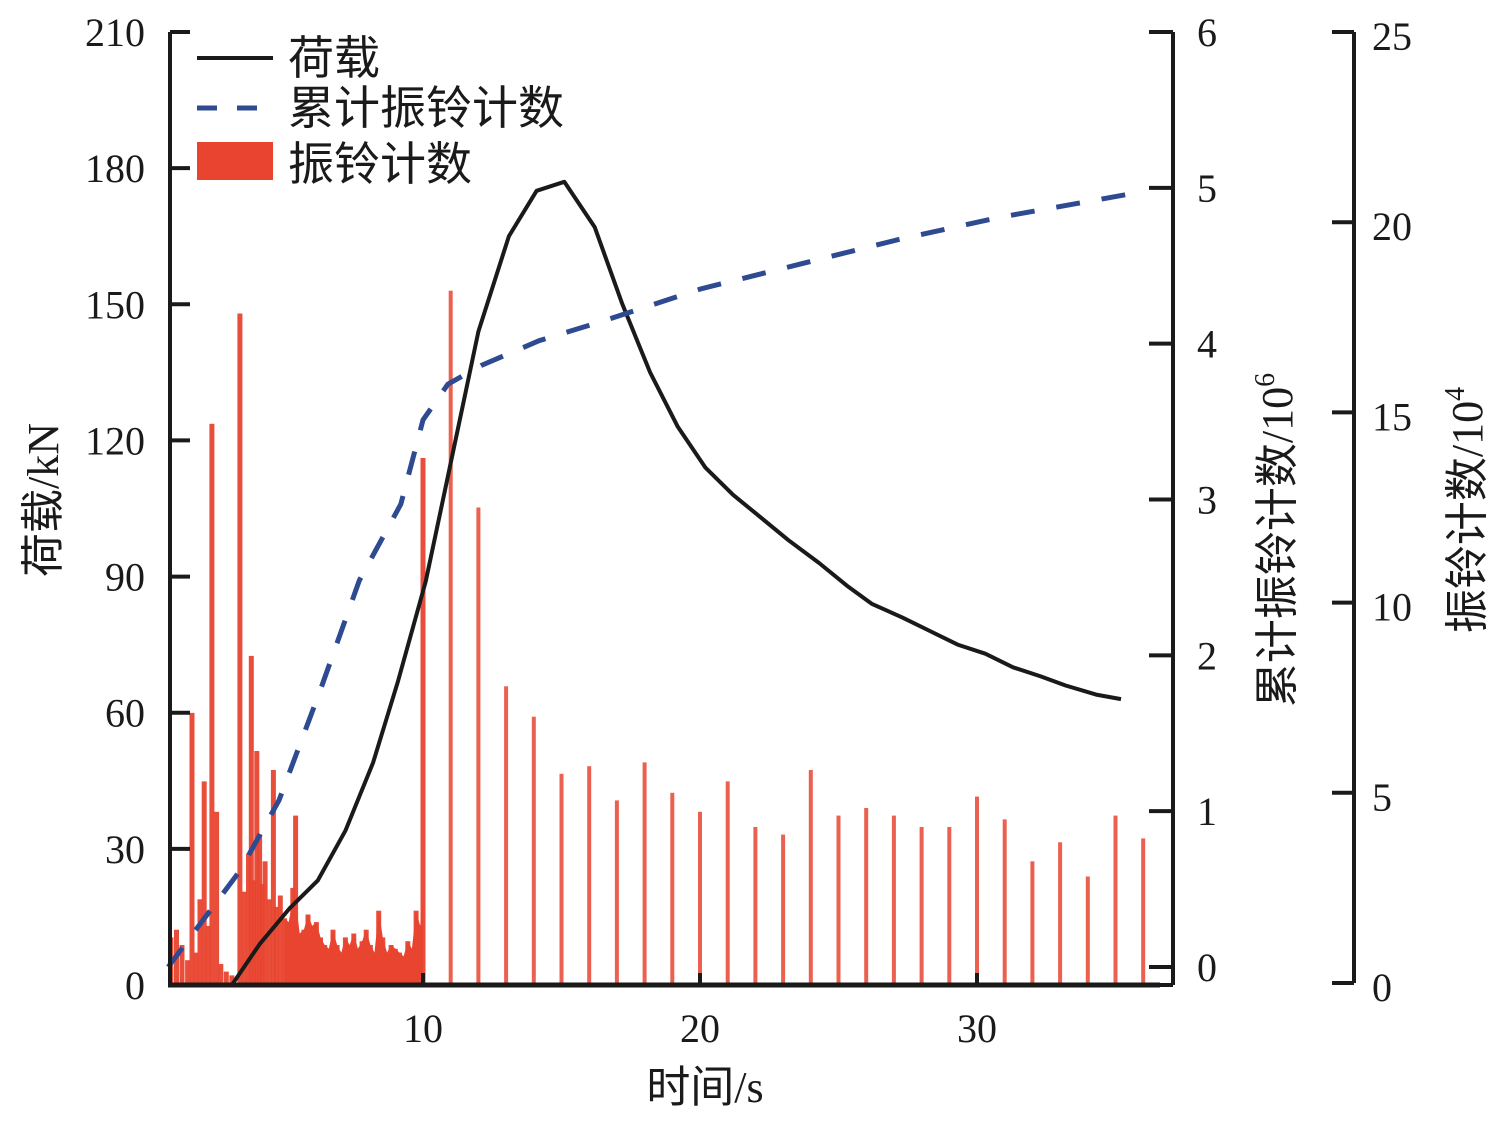 This screenshot has height=1124, width=1504. What do you see at coordinates (115, 168) in the screenshot?
I see `left-axis-tick-label: 180` at bounding box center [115, 168].